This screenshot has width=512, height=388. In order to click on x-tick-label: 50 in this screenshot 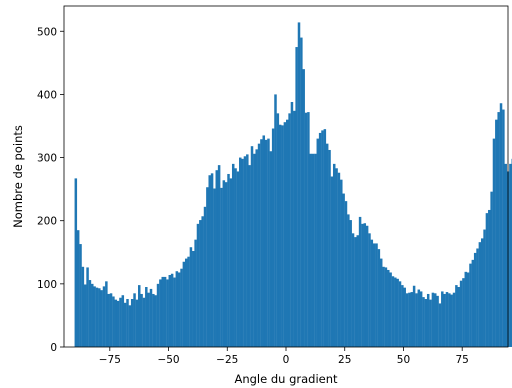, I will do `click(403, 360)`.